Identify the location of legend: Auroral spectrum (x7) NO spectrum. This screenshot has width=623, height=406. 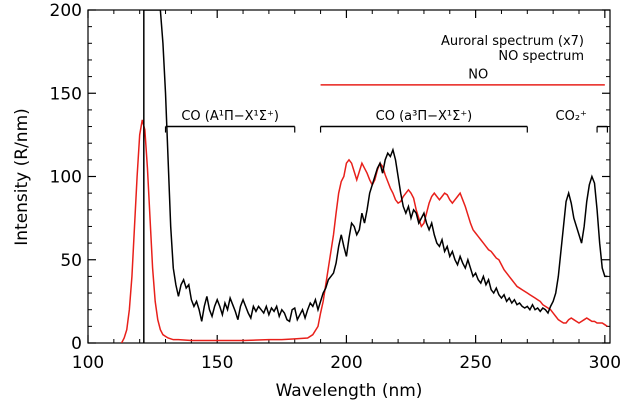
(512, 49).